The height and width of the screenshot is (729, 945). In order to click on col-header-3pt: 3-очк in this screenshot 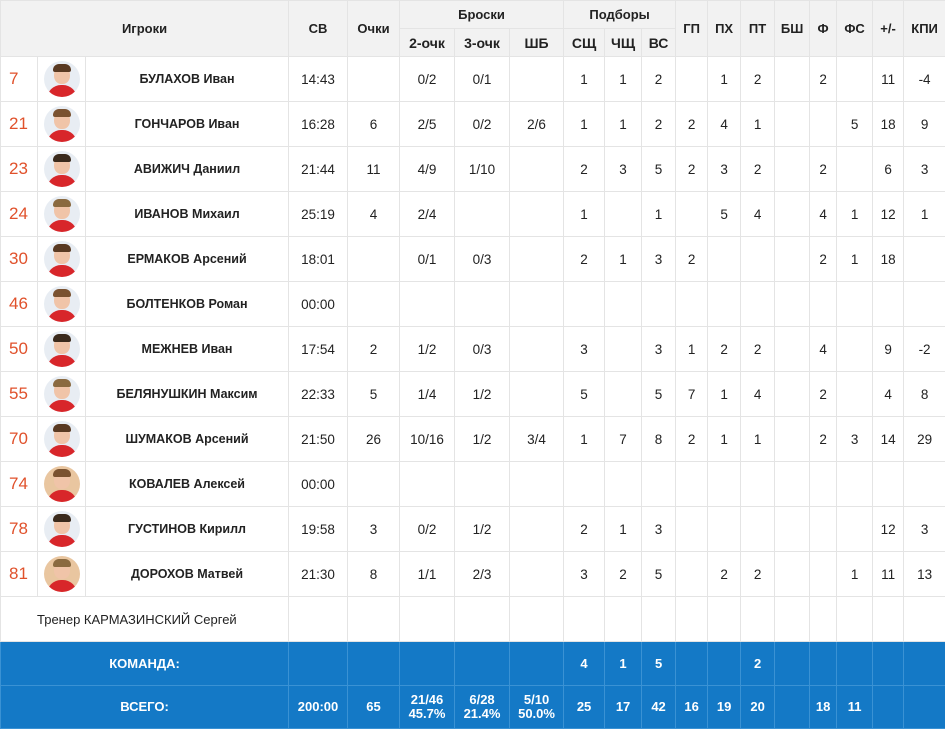, I will do `click(482, 42)`.